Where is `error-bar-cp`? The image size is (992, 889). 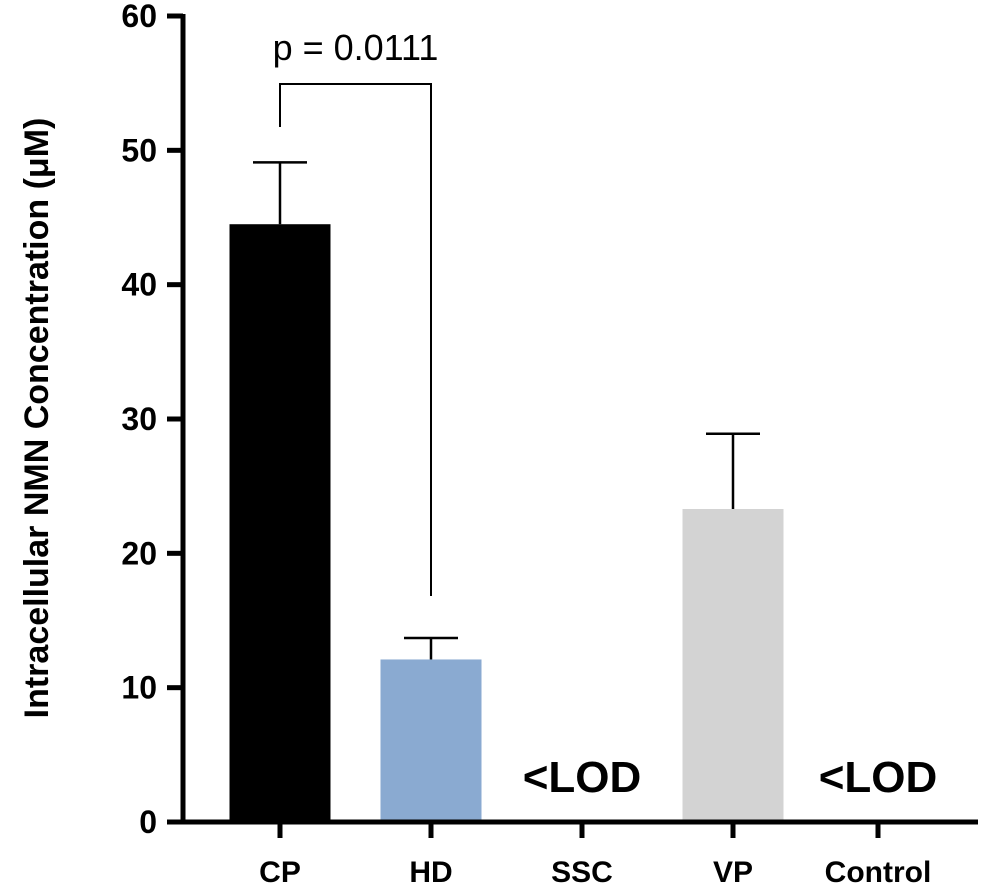
error-bar-cp is located at coordinates (280, 193).